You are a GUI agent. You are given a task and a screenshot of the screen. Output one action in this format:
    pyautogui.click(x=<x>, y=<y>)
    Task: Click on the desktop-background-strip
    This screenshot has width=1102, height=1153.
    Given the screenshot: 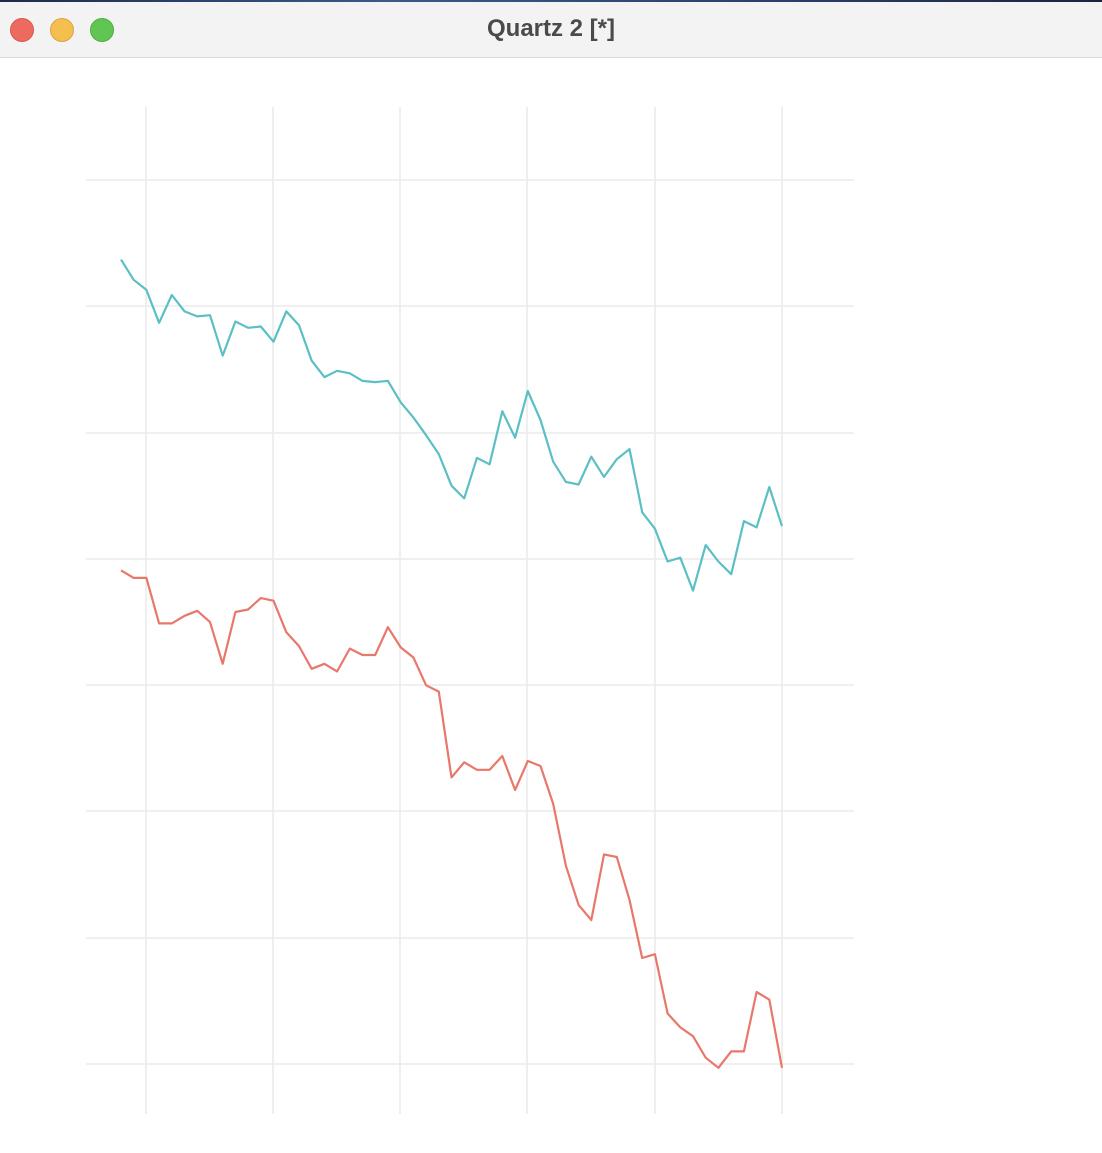 What is the action you would take?
    pyautogui.click(x=551, y=1)
    